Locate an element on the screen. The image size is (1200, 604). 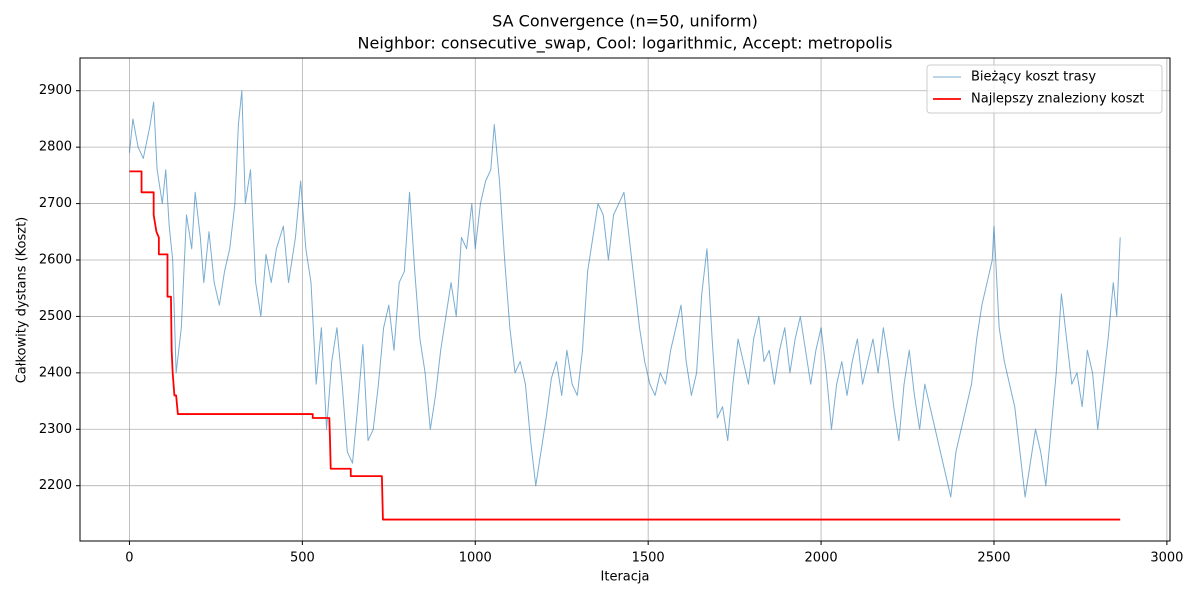
legend-label: Bieżący koszt trasy is located at coordinates (1033, 77).